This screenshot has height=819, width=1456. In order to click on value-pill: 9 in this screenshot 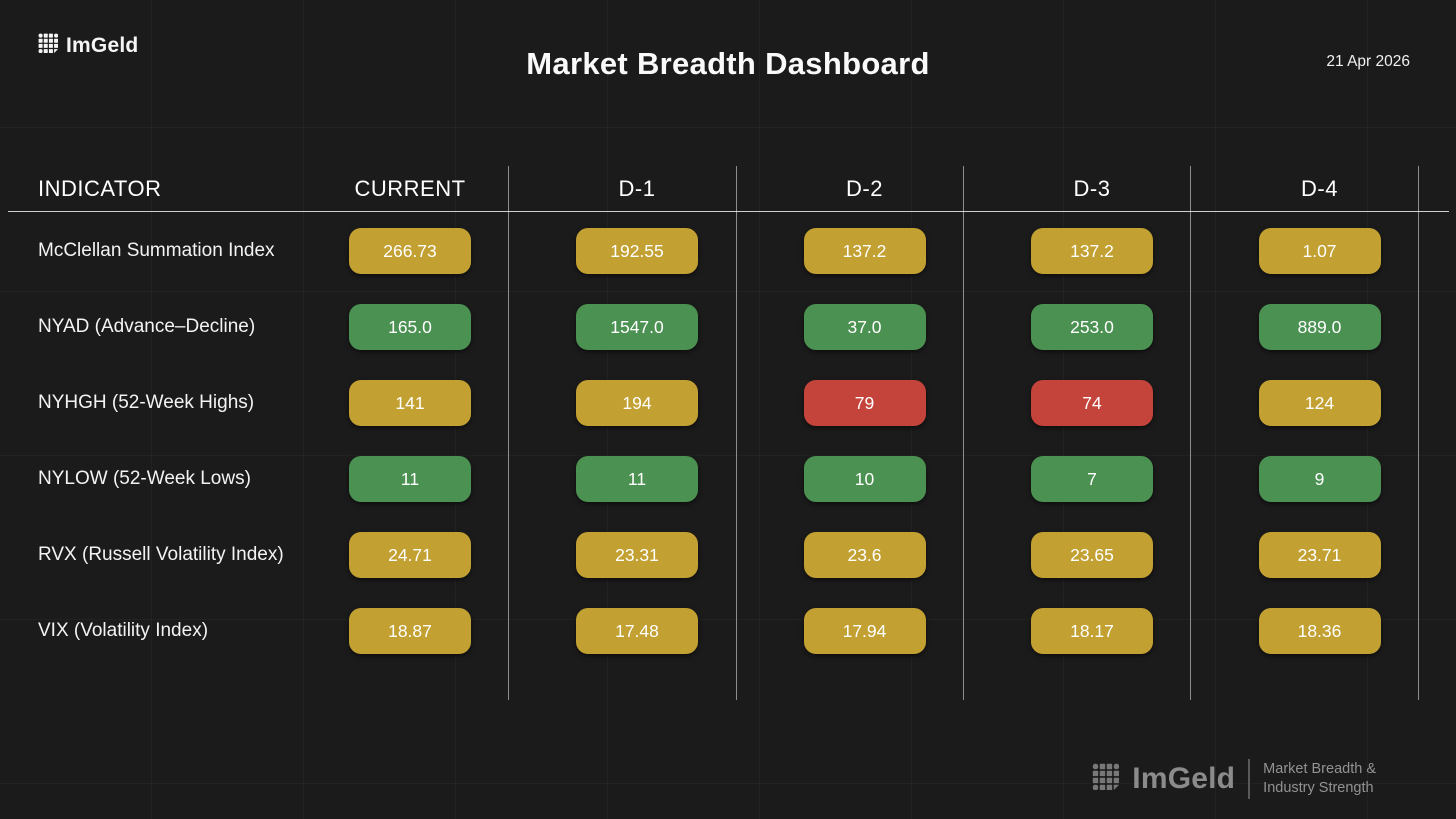, I will do `click(1319, 479)`.